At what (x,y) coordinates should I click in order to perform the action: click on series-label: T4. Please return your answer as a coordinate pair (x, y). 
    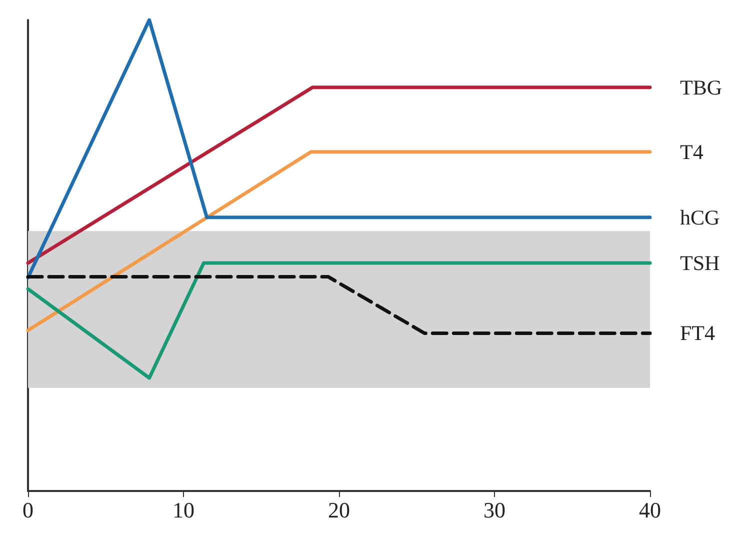
    Looking at the image, I should click on (692, 152).